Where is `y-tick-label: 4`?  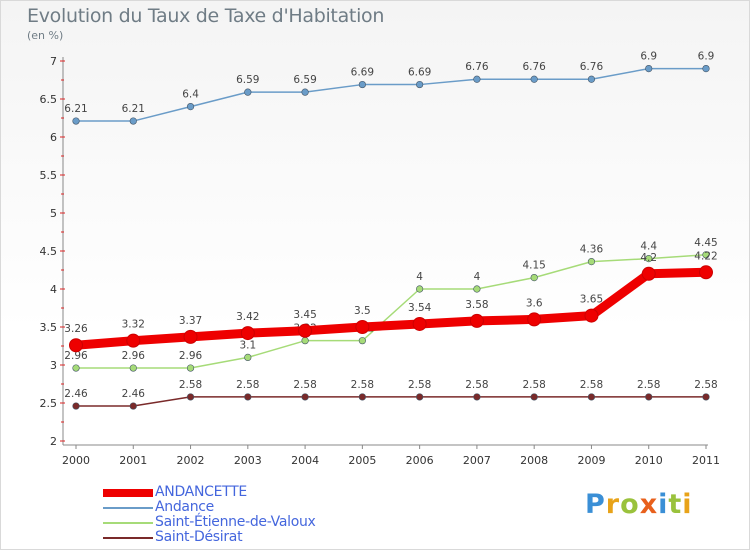
y-tick-label: 4 is located at coordinates (53, 289).